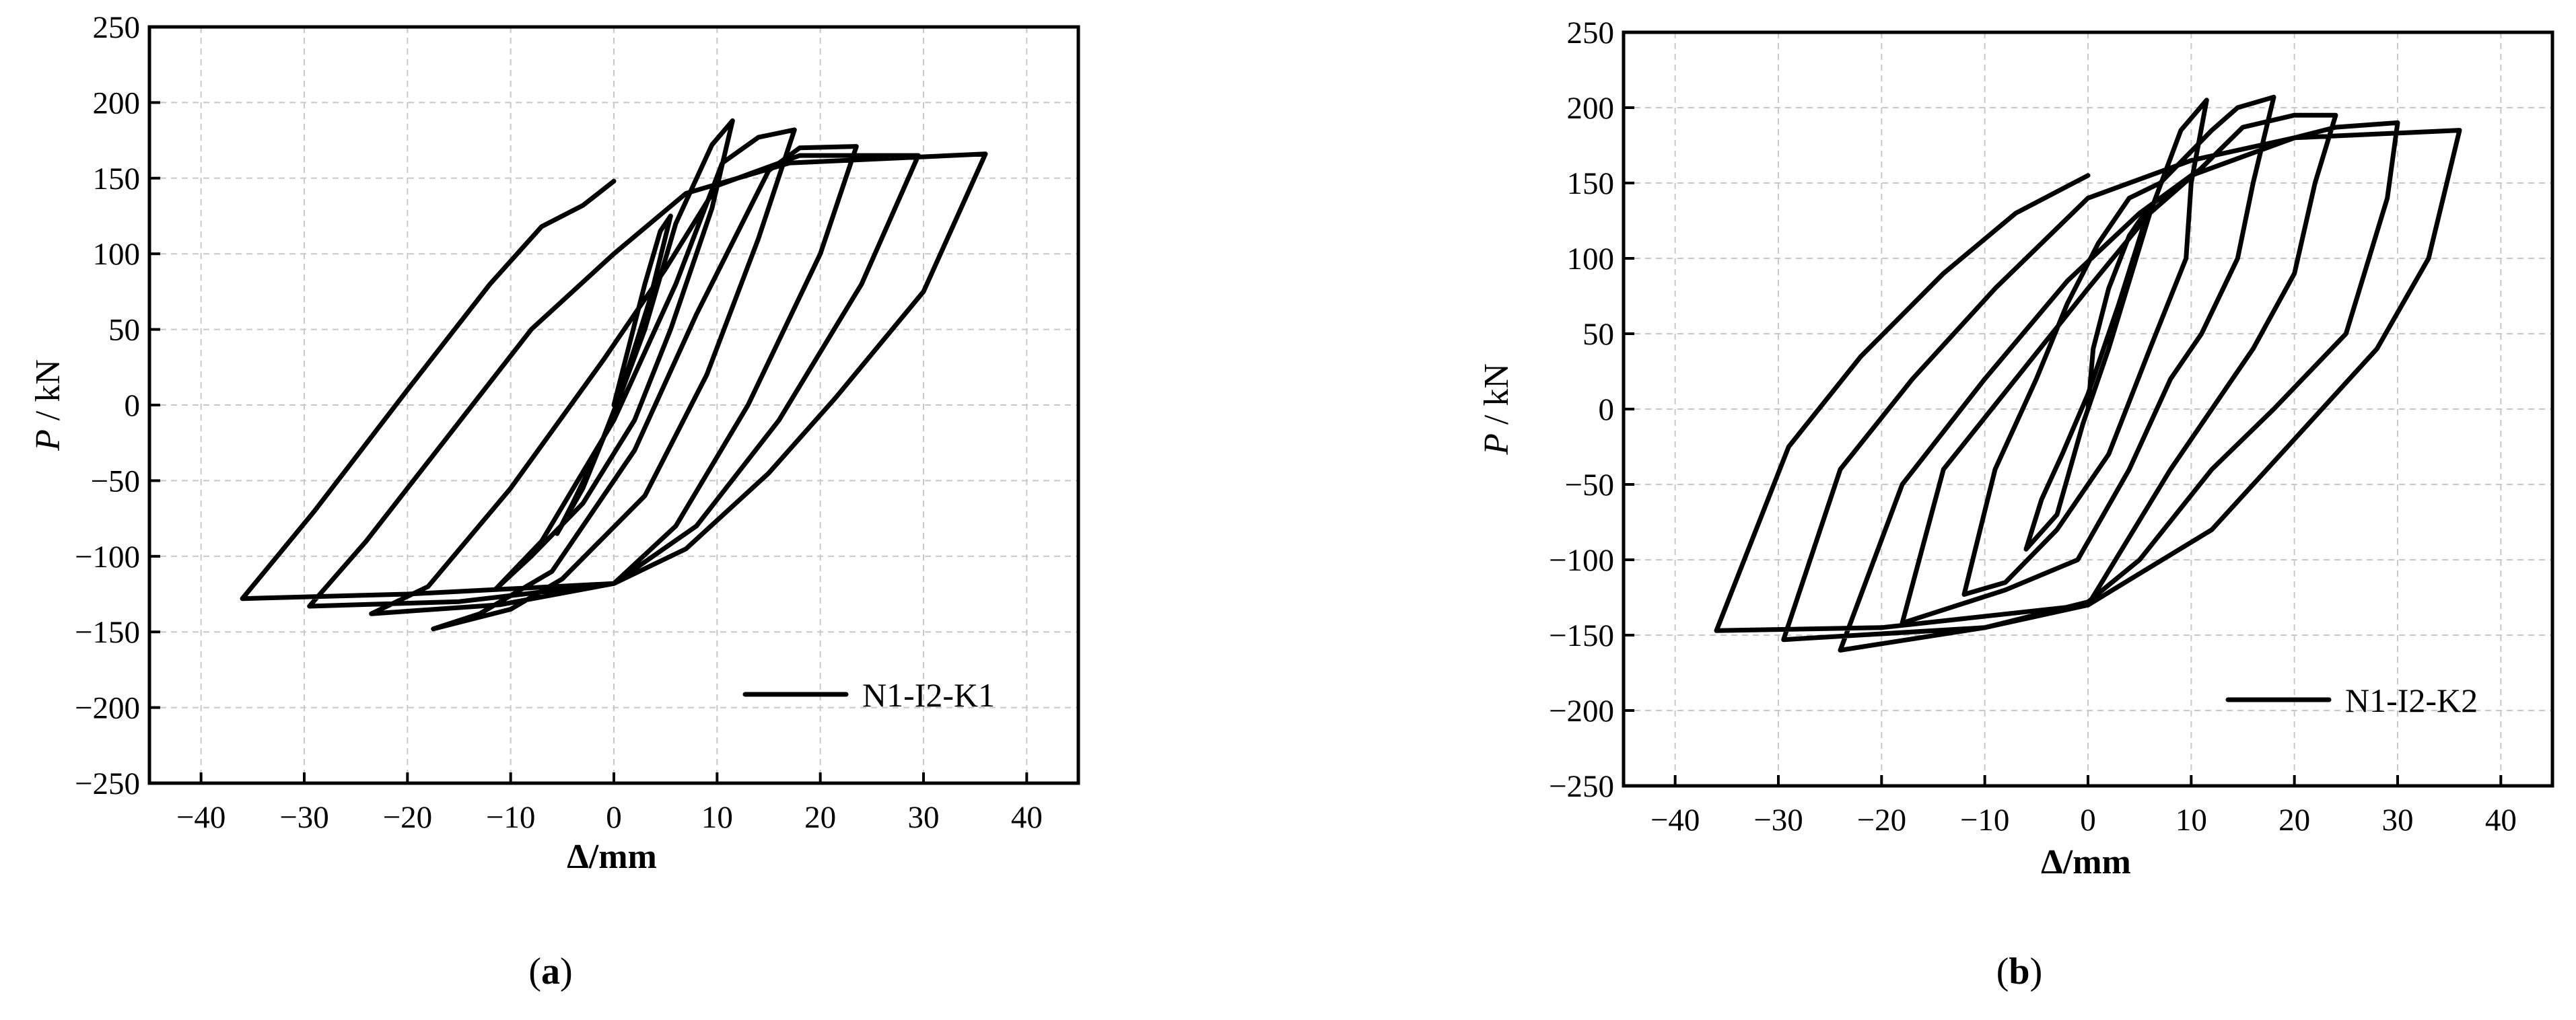 Image resolution: width=2576 pixels, height=1020 pixels. I want to click on legend-label: N1-I2-K2, so click(2411, 701).